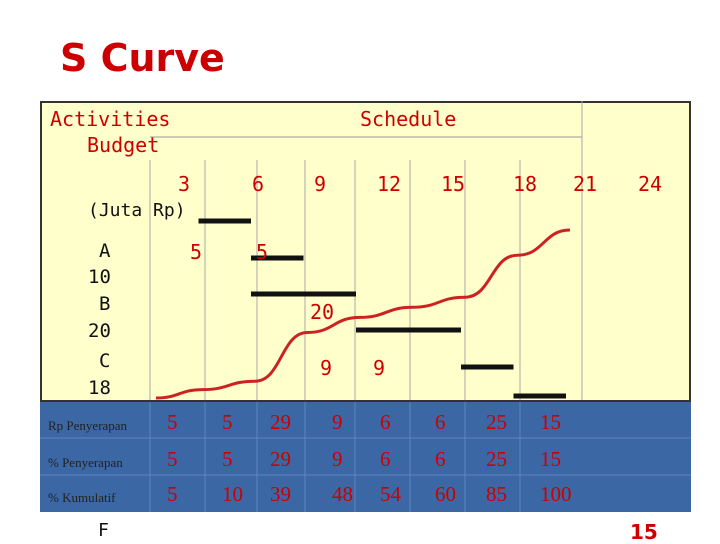  I want to click on table-cell: 48, so click(342, 494).